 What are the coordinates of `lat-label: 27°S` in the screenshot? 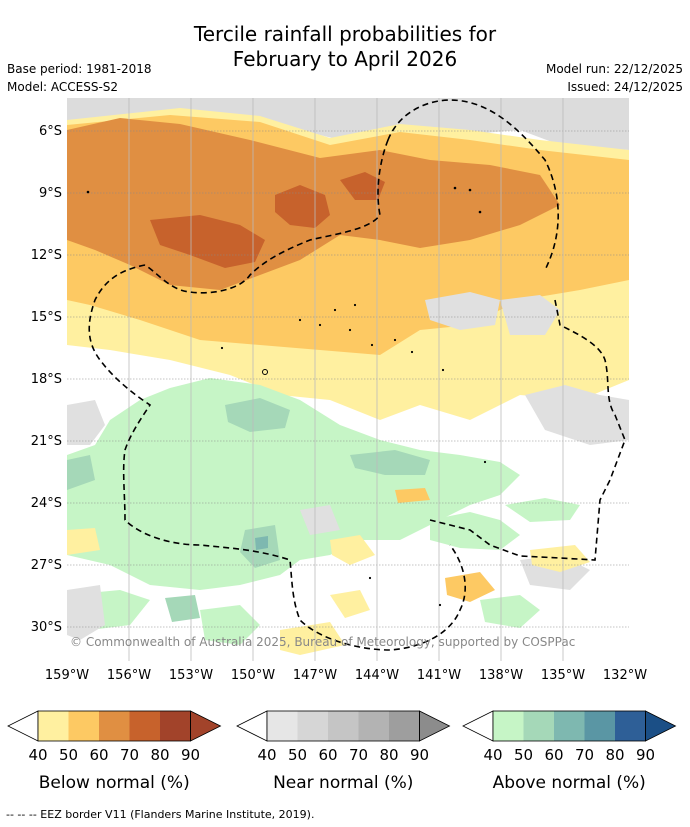 It's located at (46, 565).